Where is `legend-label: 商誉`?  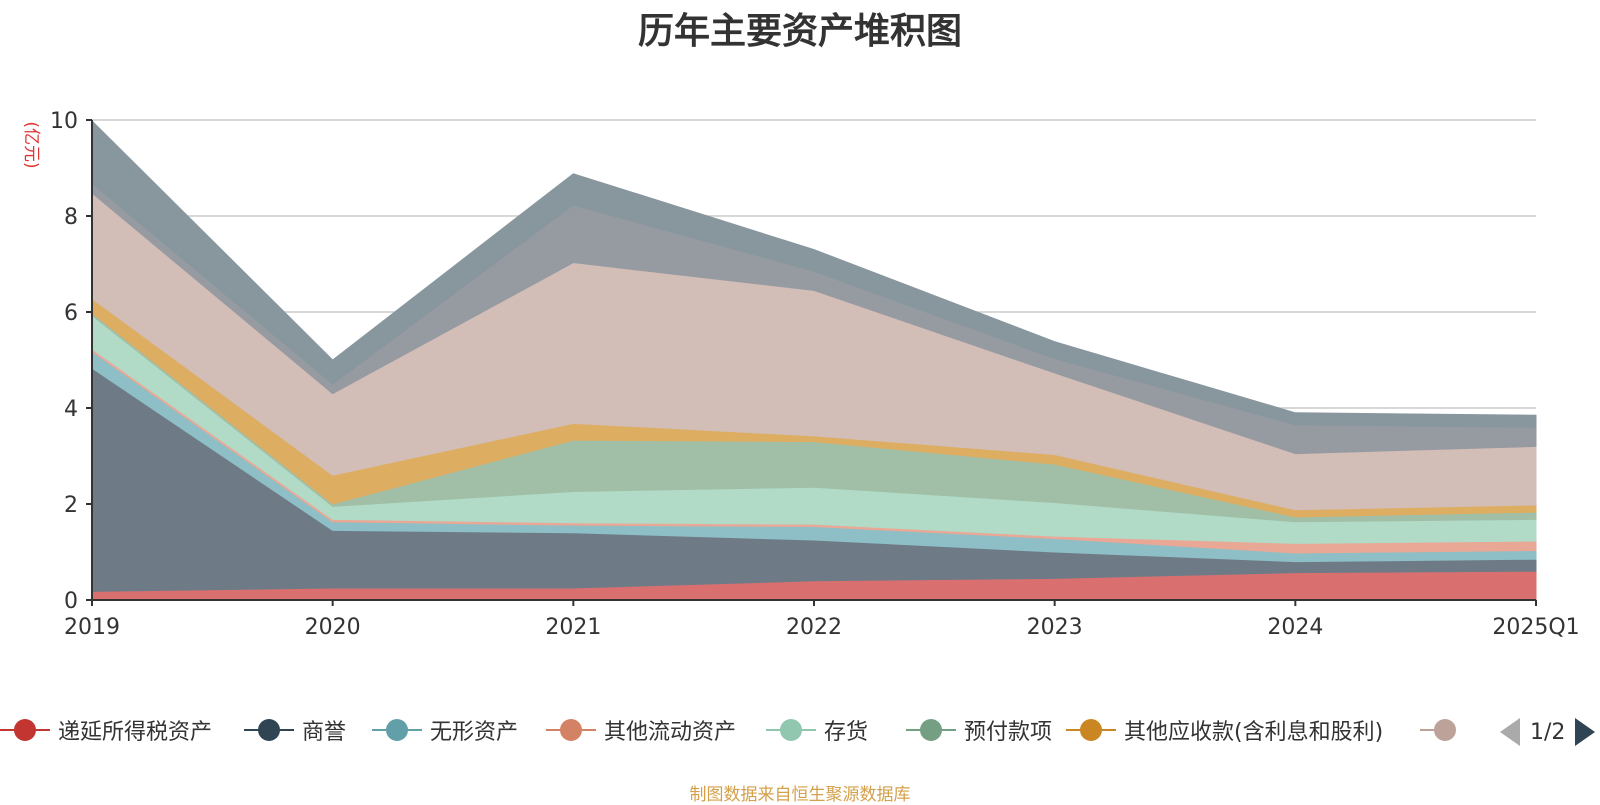 legend-label: 商誉 is located at coordinates (324, 732).